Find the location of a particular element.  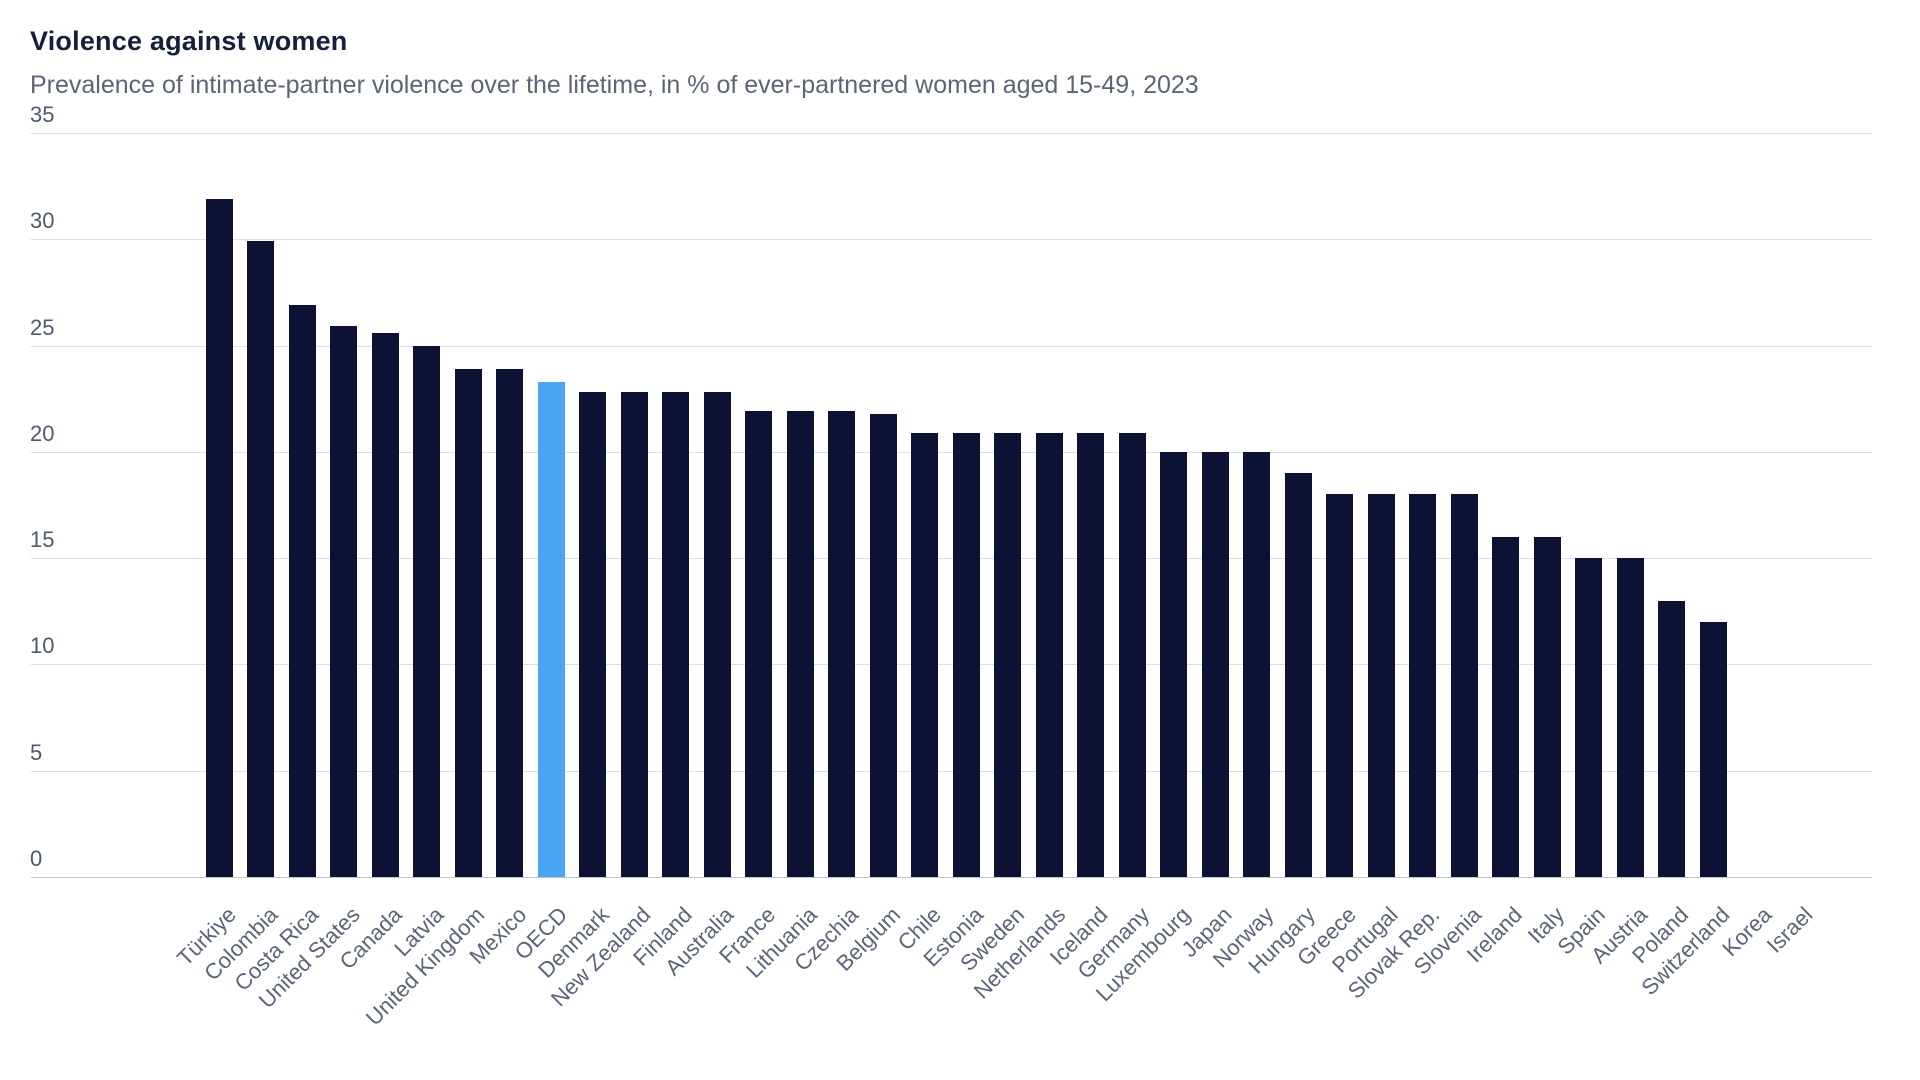

ytick-35: 35 is located at coordinates (42, 114).